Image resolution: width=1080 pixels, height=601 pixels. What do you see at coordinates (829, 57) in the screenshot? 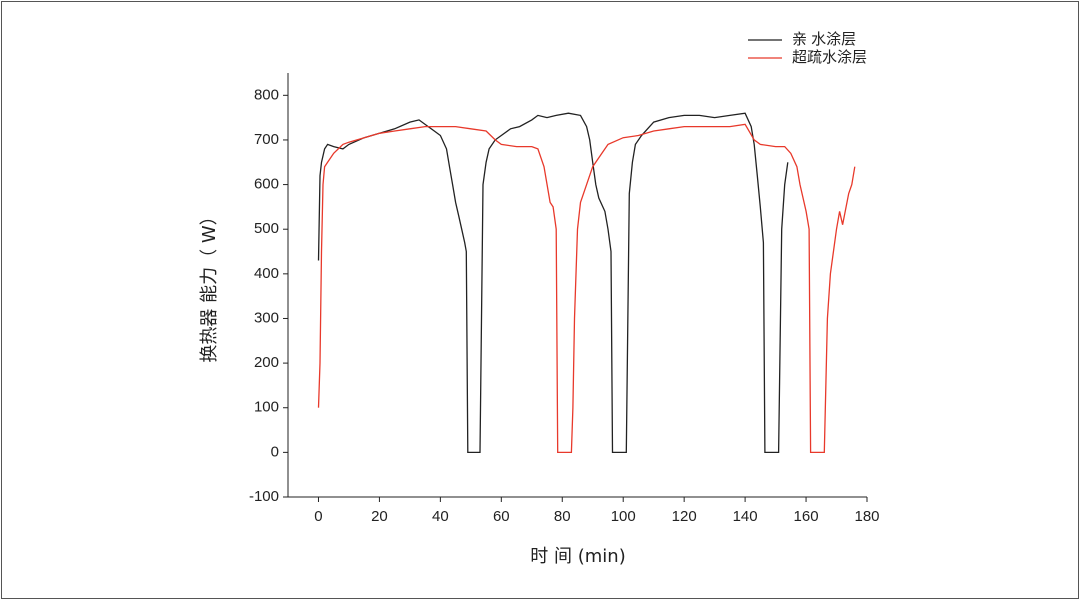
I see `legend-label: 超疏水涂层` at bounding box center [829, 57].